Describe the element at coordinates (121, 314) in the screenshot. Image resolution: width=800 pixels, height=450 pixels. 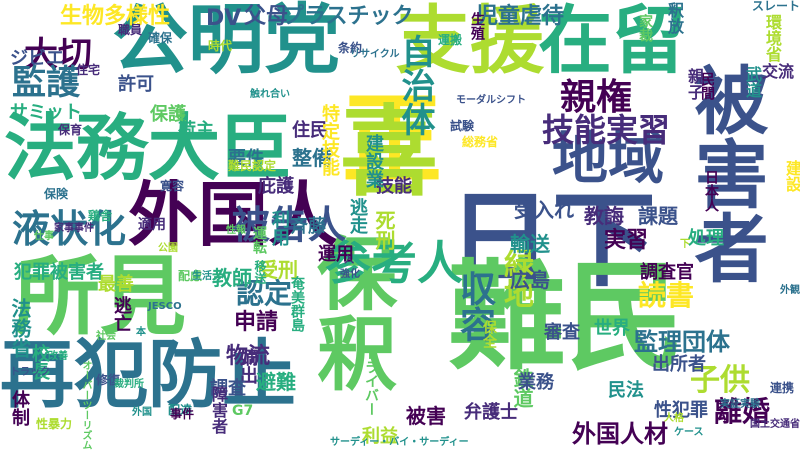
I see `cloud-word: 逃亡` at that location.